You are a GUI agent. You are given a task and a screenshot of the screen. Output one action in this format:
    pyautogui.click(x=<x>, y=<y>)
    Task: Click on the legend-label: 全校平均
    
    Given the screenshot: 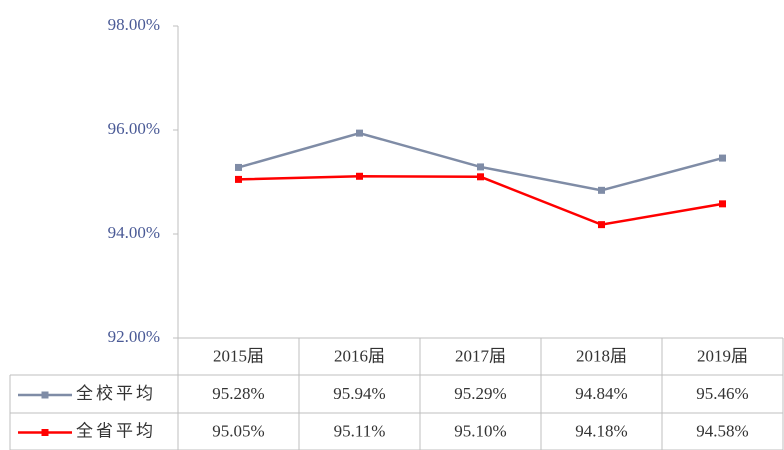 What is the action you would take?
    pyautogui.click(x=116, y=393)
    